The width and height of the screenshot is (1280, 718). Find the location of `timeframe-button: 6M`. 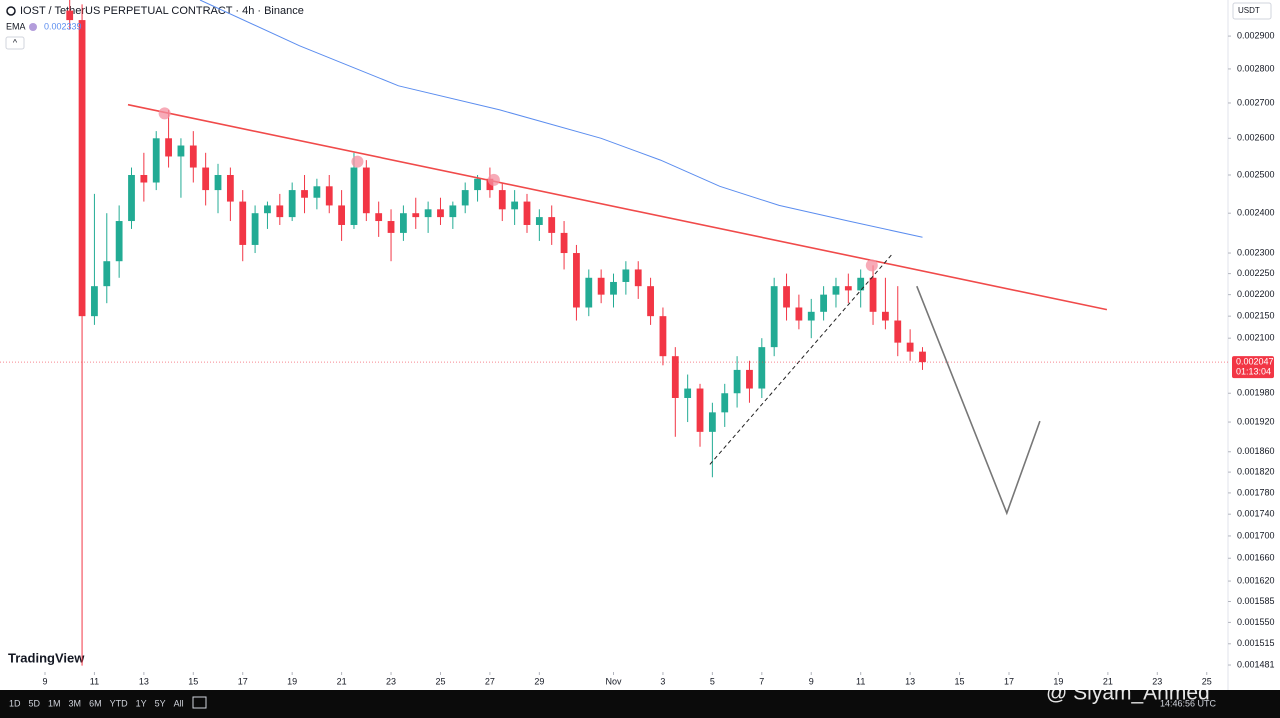

timeframe-button: 6M is located at coordinates (95, 703).